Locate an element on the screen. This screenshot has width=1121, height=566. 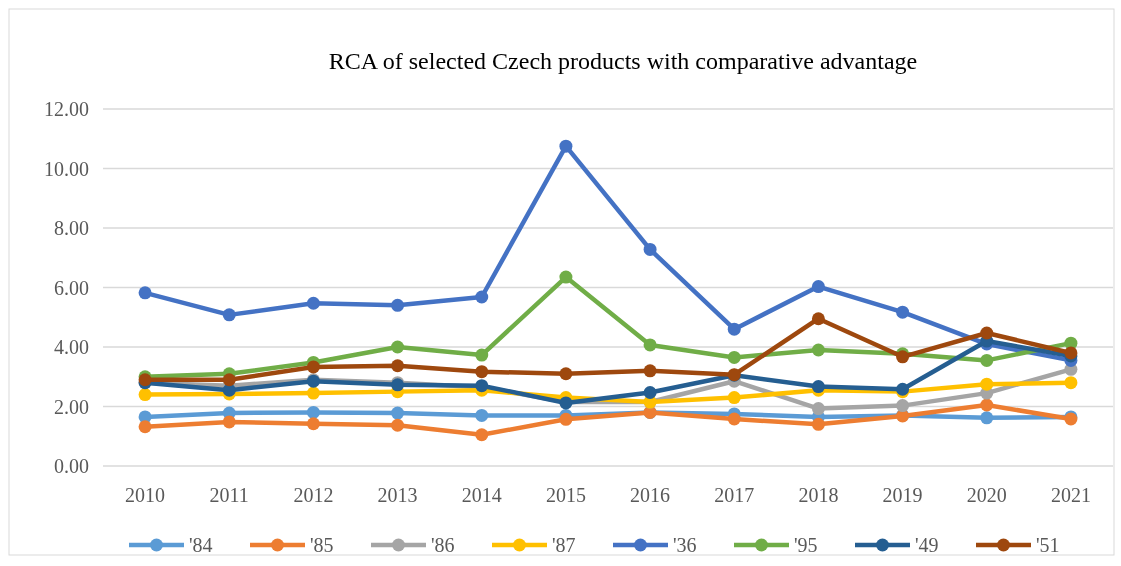
x-tick-label: 2015 is located at coordinates (565, 495).